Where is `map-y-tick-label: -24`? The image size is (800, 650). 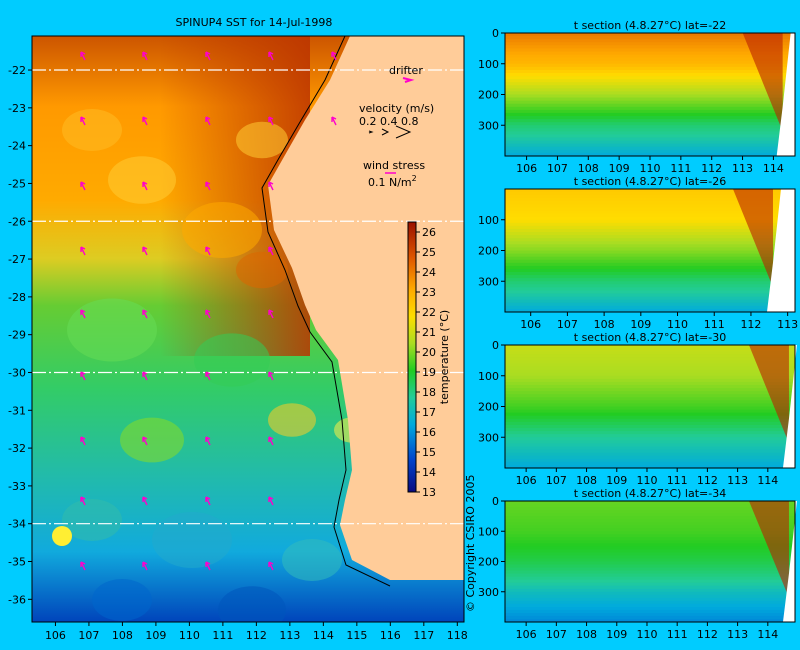
map-y-tick-label: -24 is located at coordinates (17, 146).